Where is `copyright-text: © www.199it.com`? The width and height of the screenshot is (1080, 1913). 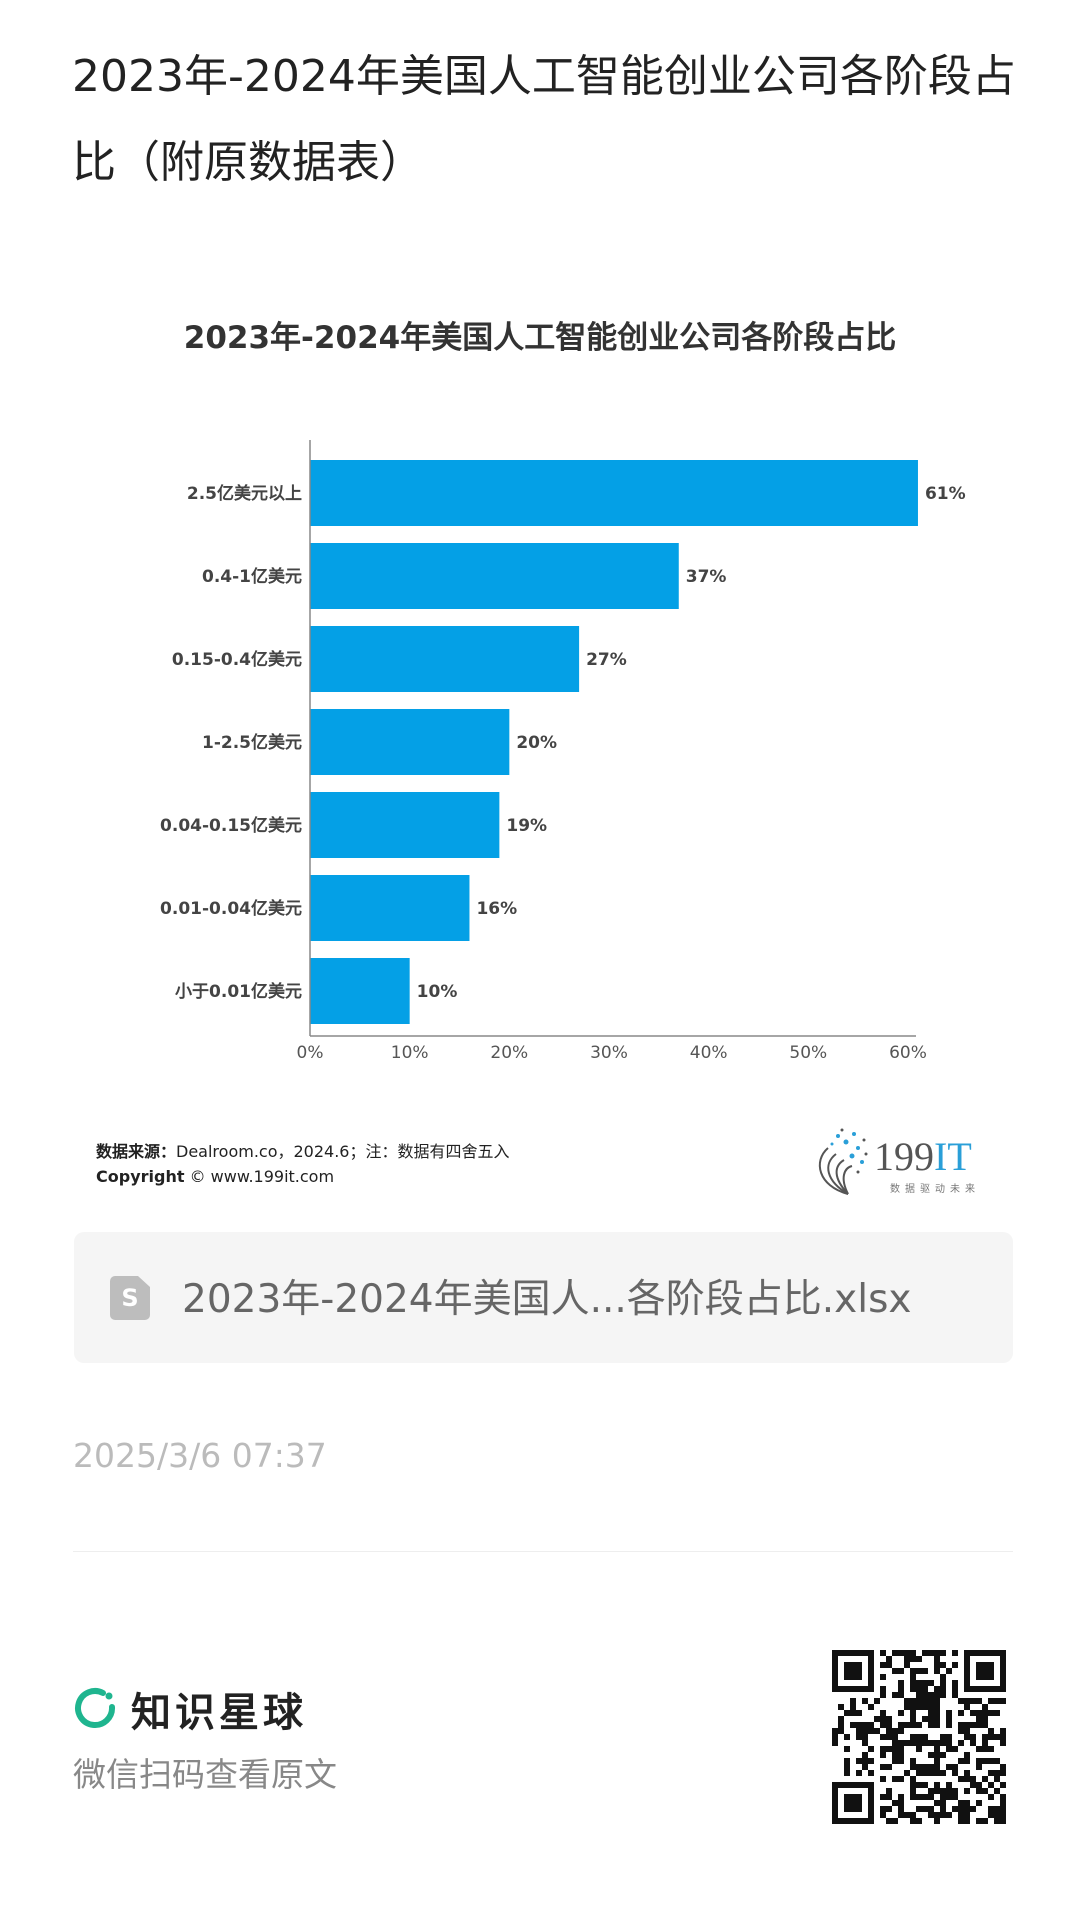 copyright-text: © www.199it.com is located at coordinates (262, 1176).